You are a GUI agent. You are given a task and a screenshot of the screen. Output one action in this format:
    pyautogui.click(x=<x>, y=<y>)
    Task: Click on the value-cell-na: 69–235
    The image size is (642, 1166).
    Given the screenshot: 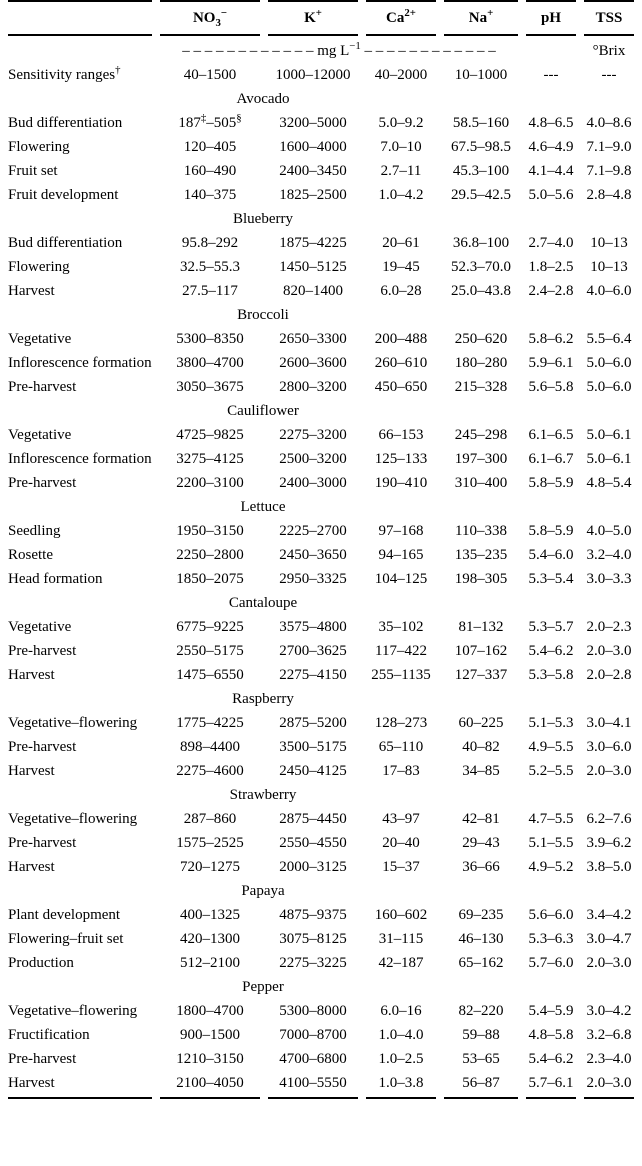 What is the action you would take?
    pyautogui.click(x=481, y=914)
    